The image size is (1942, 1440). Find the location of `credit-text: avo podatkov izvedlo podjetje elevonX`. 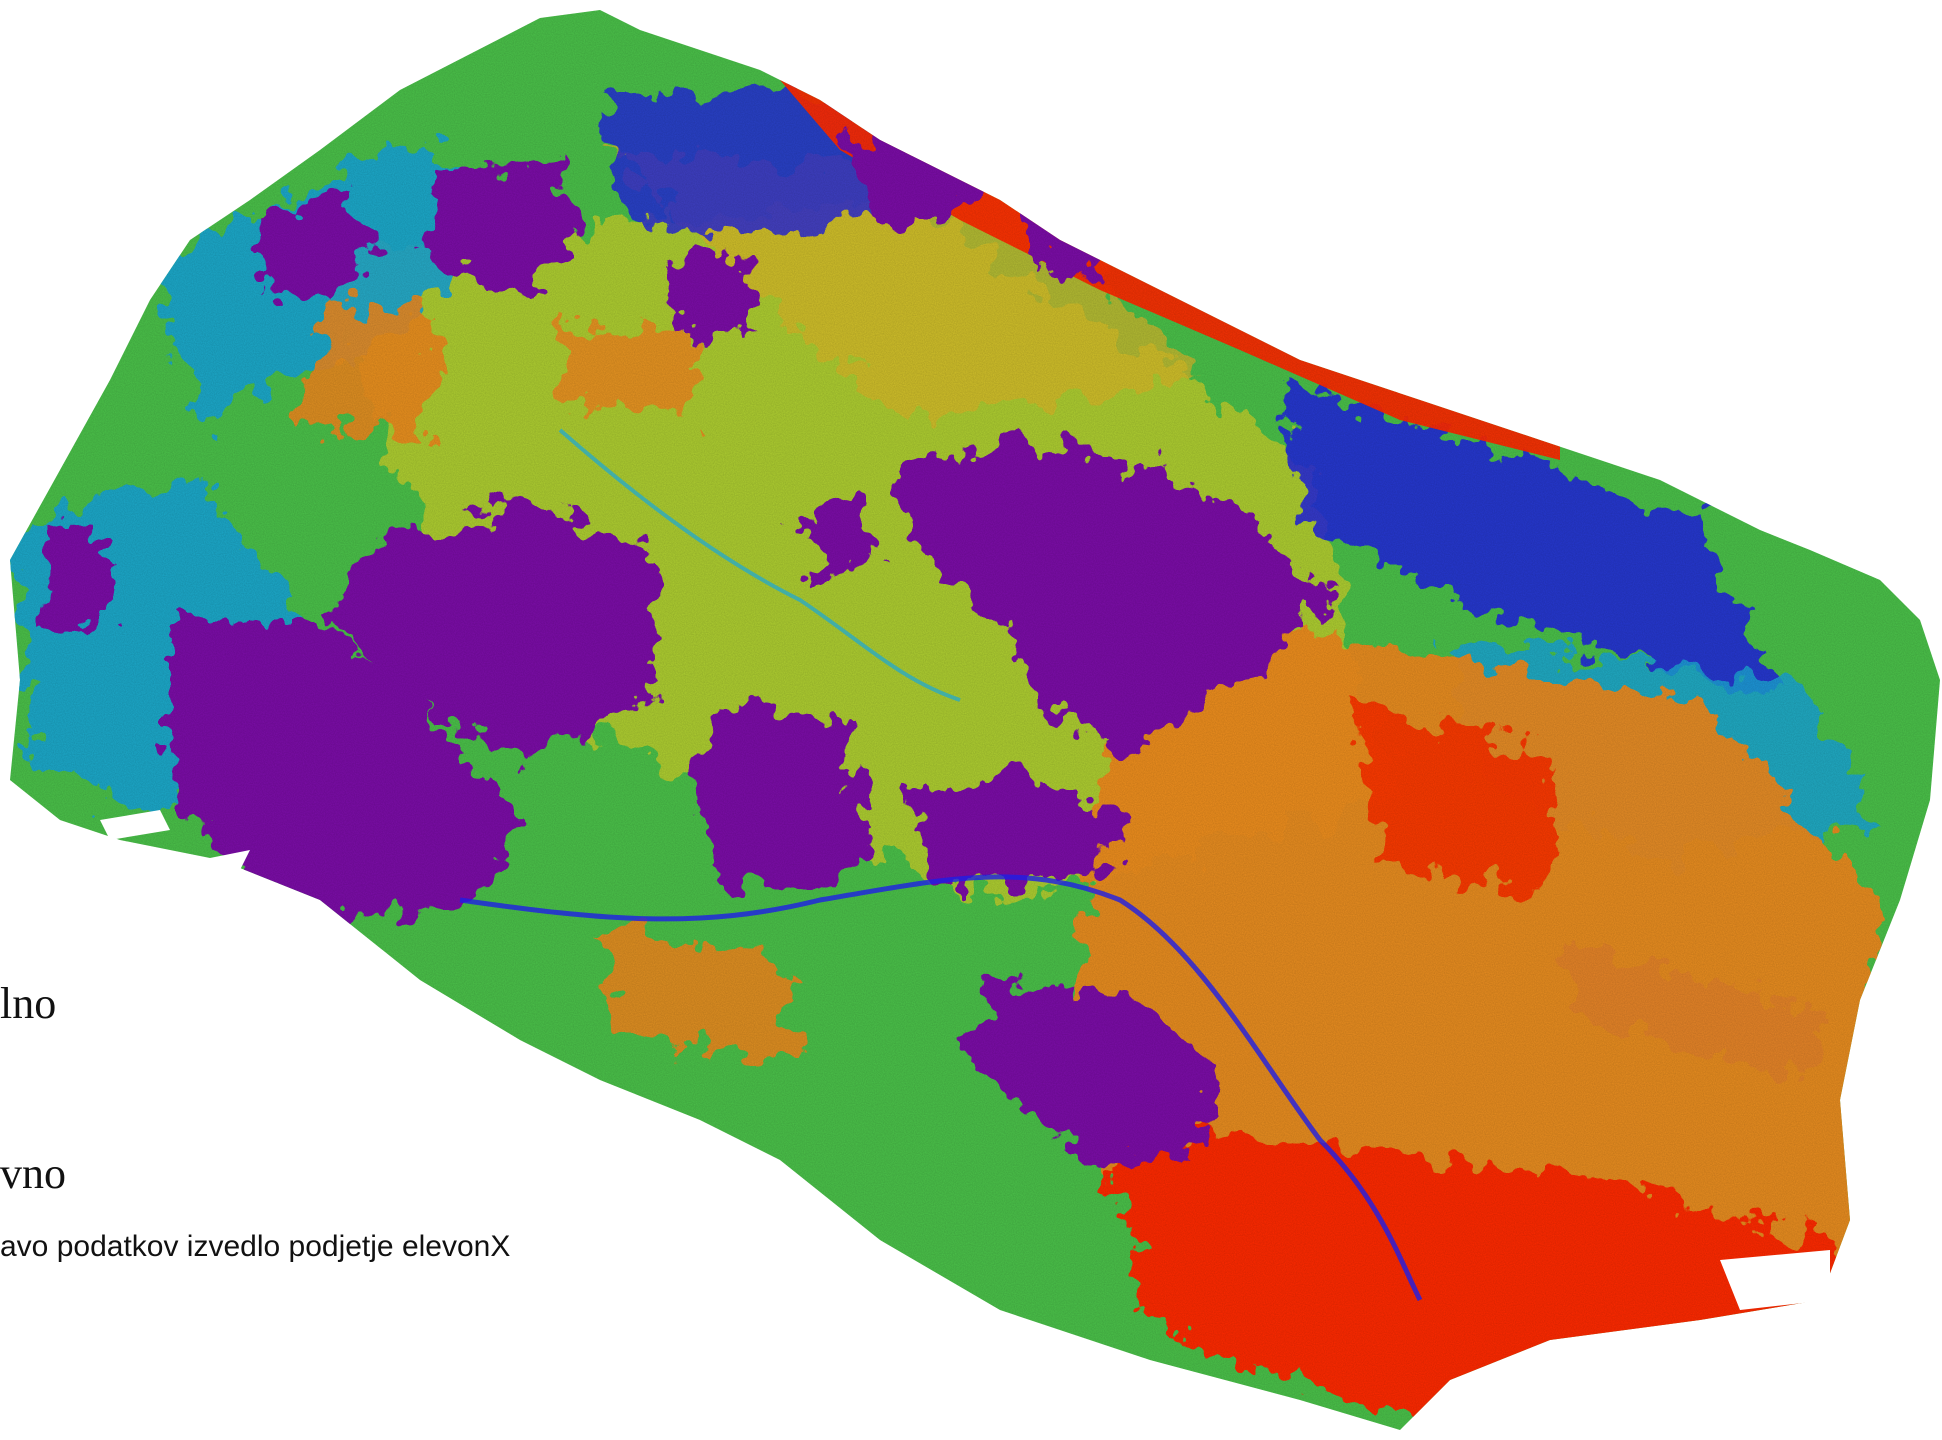

credit-text: avo podatkov izvedlo podjetje elevonX is located at coordinates (255, 1246).